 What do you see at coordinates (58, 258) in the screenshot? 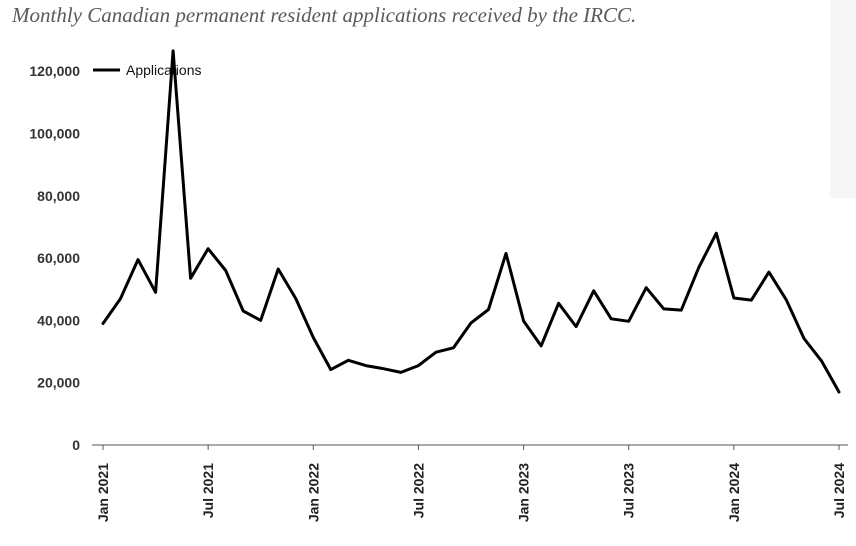
I see `y-tick-label: 60,000` at bounding box center [58, 258].